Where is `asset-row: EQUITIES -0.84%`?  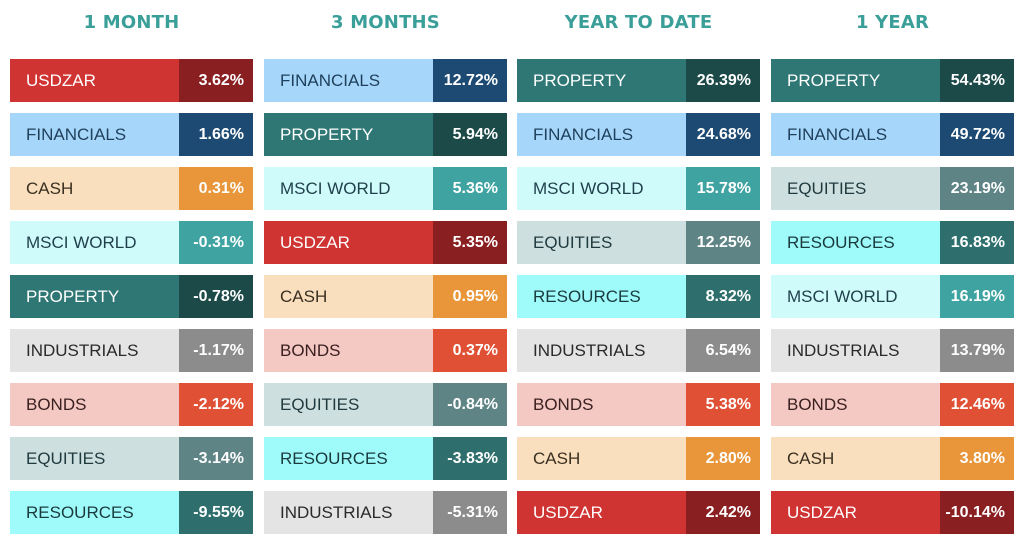 asset-row: EQUITIES -0.84% is located at coordinates (385, 404).